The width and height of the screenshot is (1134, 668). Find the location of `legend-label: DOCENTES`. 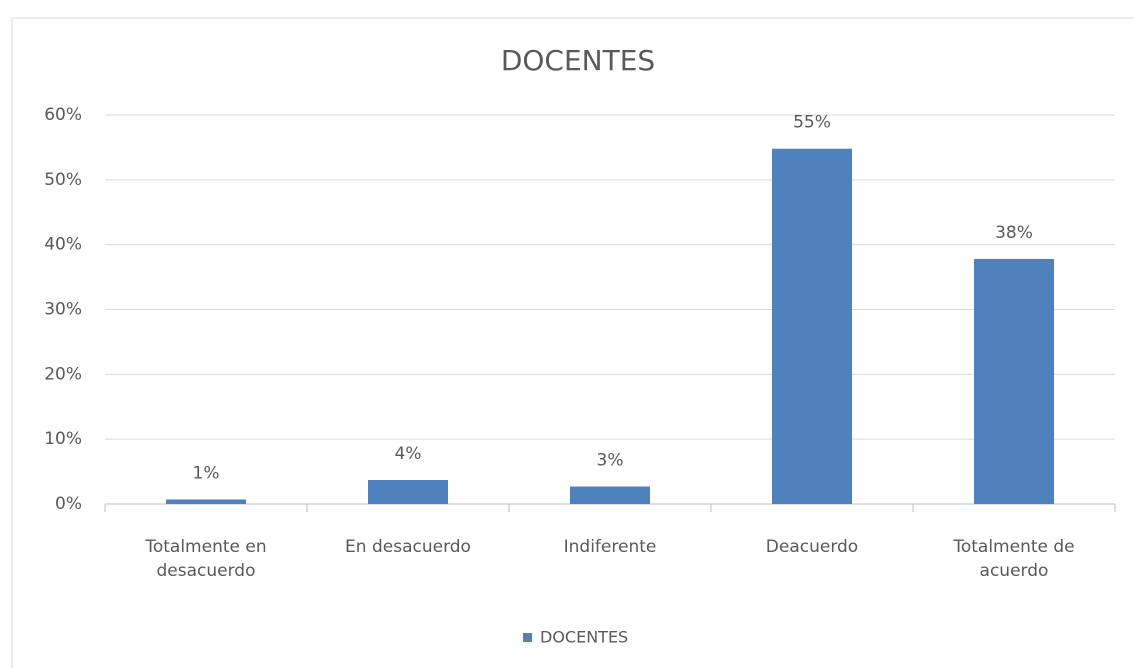

legend-label: DOCENTES is located at coordinates (584, 637).